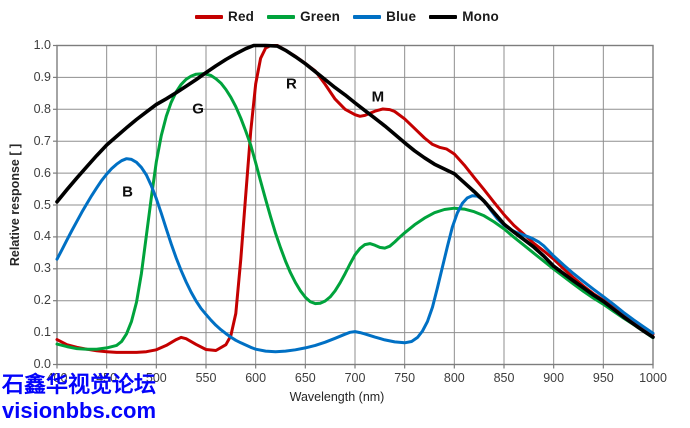 The width and height of the screenshot is (690, 428). What do you see at coordinates (79, 384) in the screenshot?
I see `watermark-line1: 石鑫华视觉论坛` at bounding box center [79, 384].